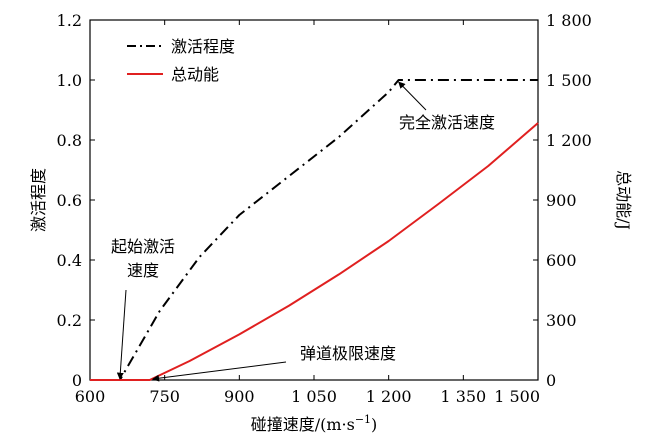  Describe the element at coordinates (219, 371) in the screenshot. I see `annotation-ballistic-limit-arrow` at that location.